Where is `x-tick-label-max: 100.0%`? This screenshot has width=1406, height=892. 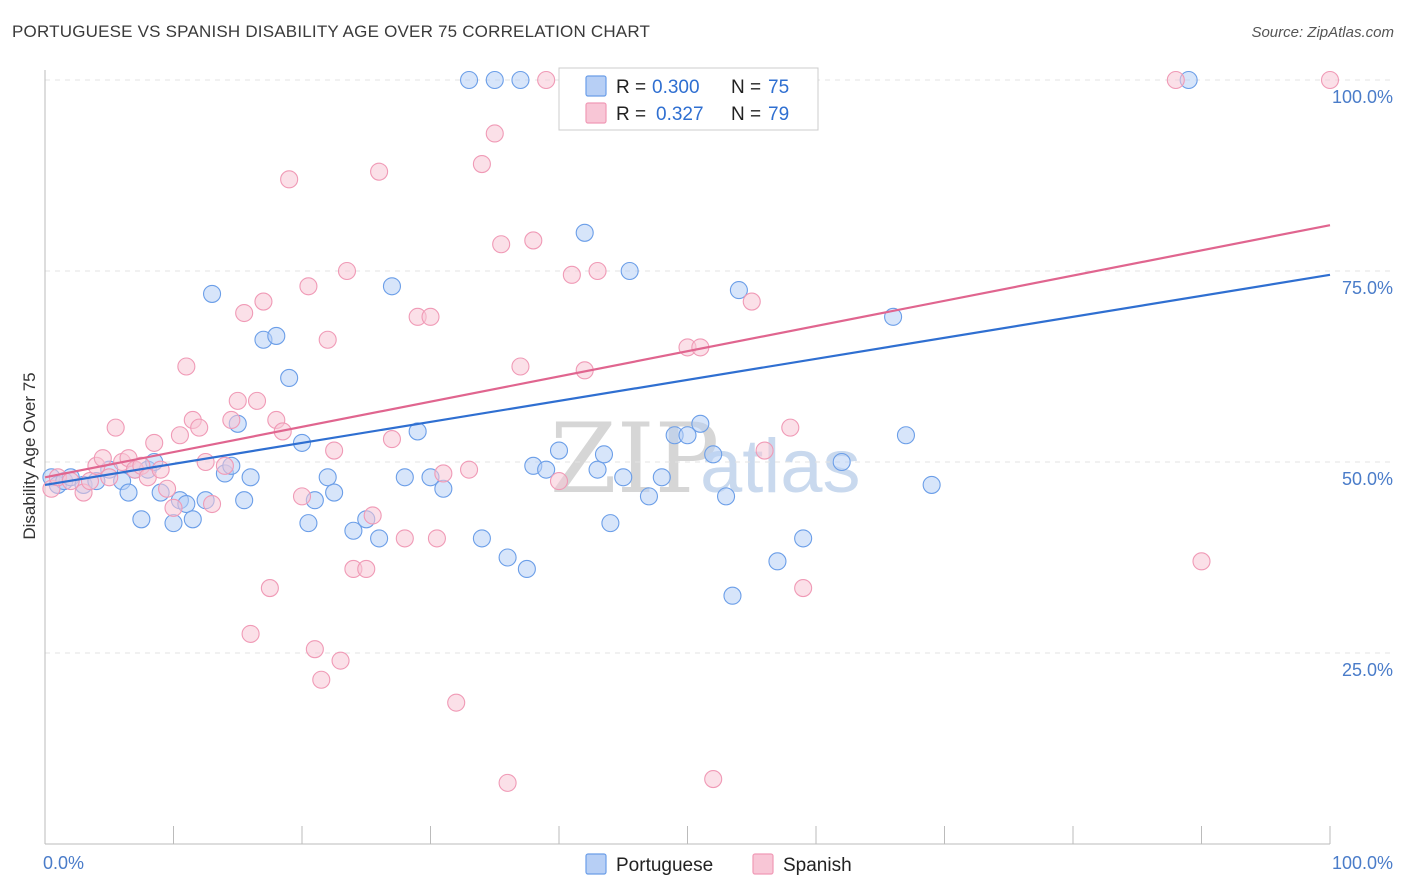
x-tick-label-max: 100.0% is located at coordinates (1362, 863).